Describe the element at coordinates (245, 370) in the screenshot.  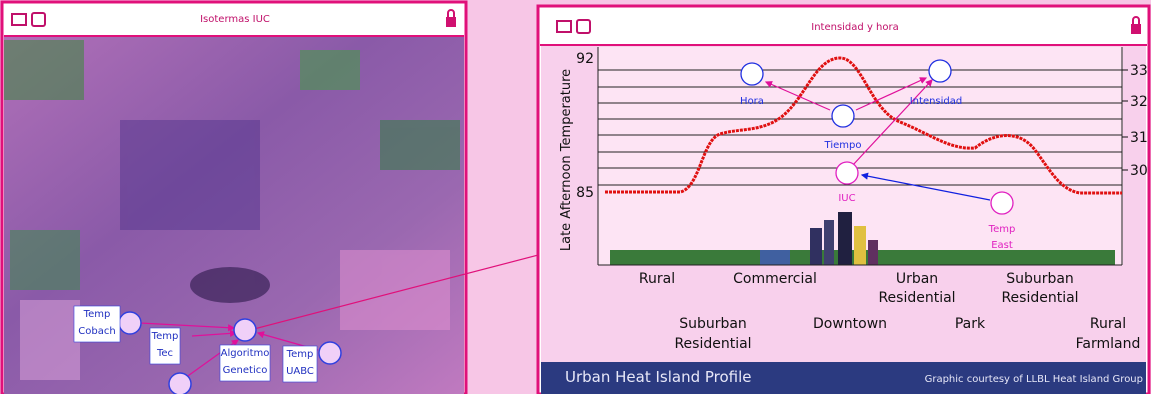
I see `node-label: Genetico` at that location.